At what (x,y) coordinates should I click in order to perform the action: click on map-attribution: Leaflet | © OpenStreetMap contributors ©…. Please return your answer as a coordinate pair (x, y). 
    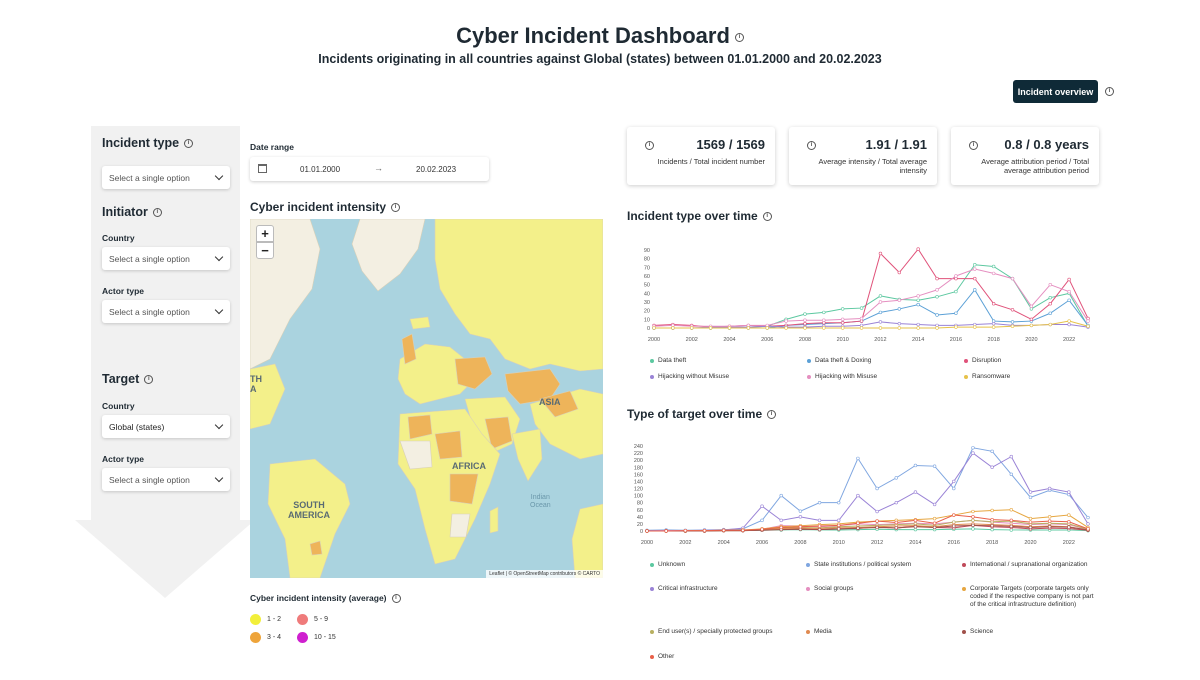
    Looking at the image, I should click on (544, 574).